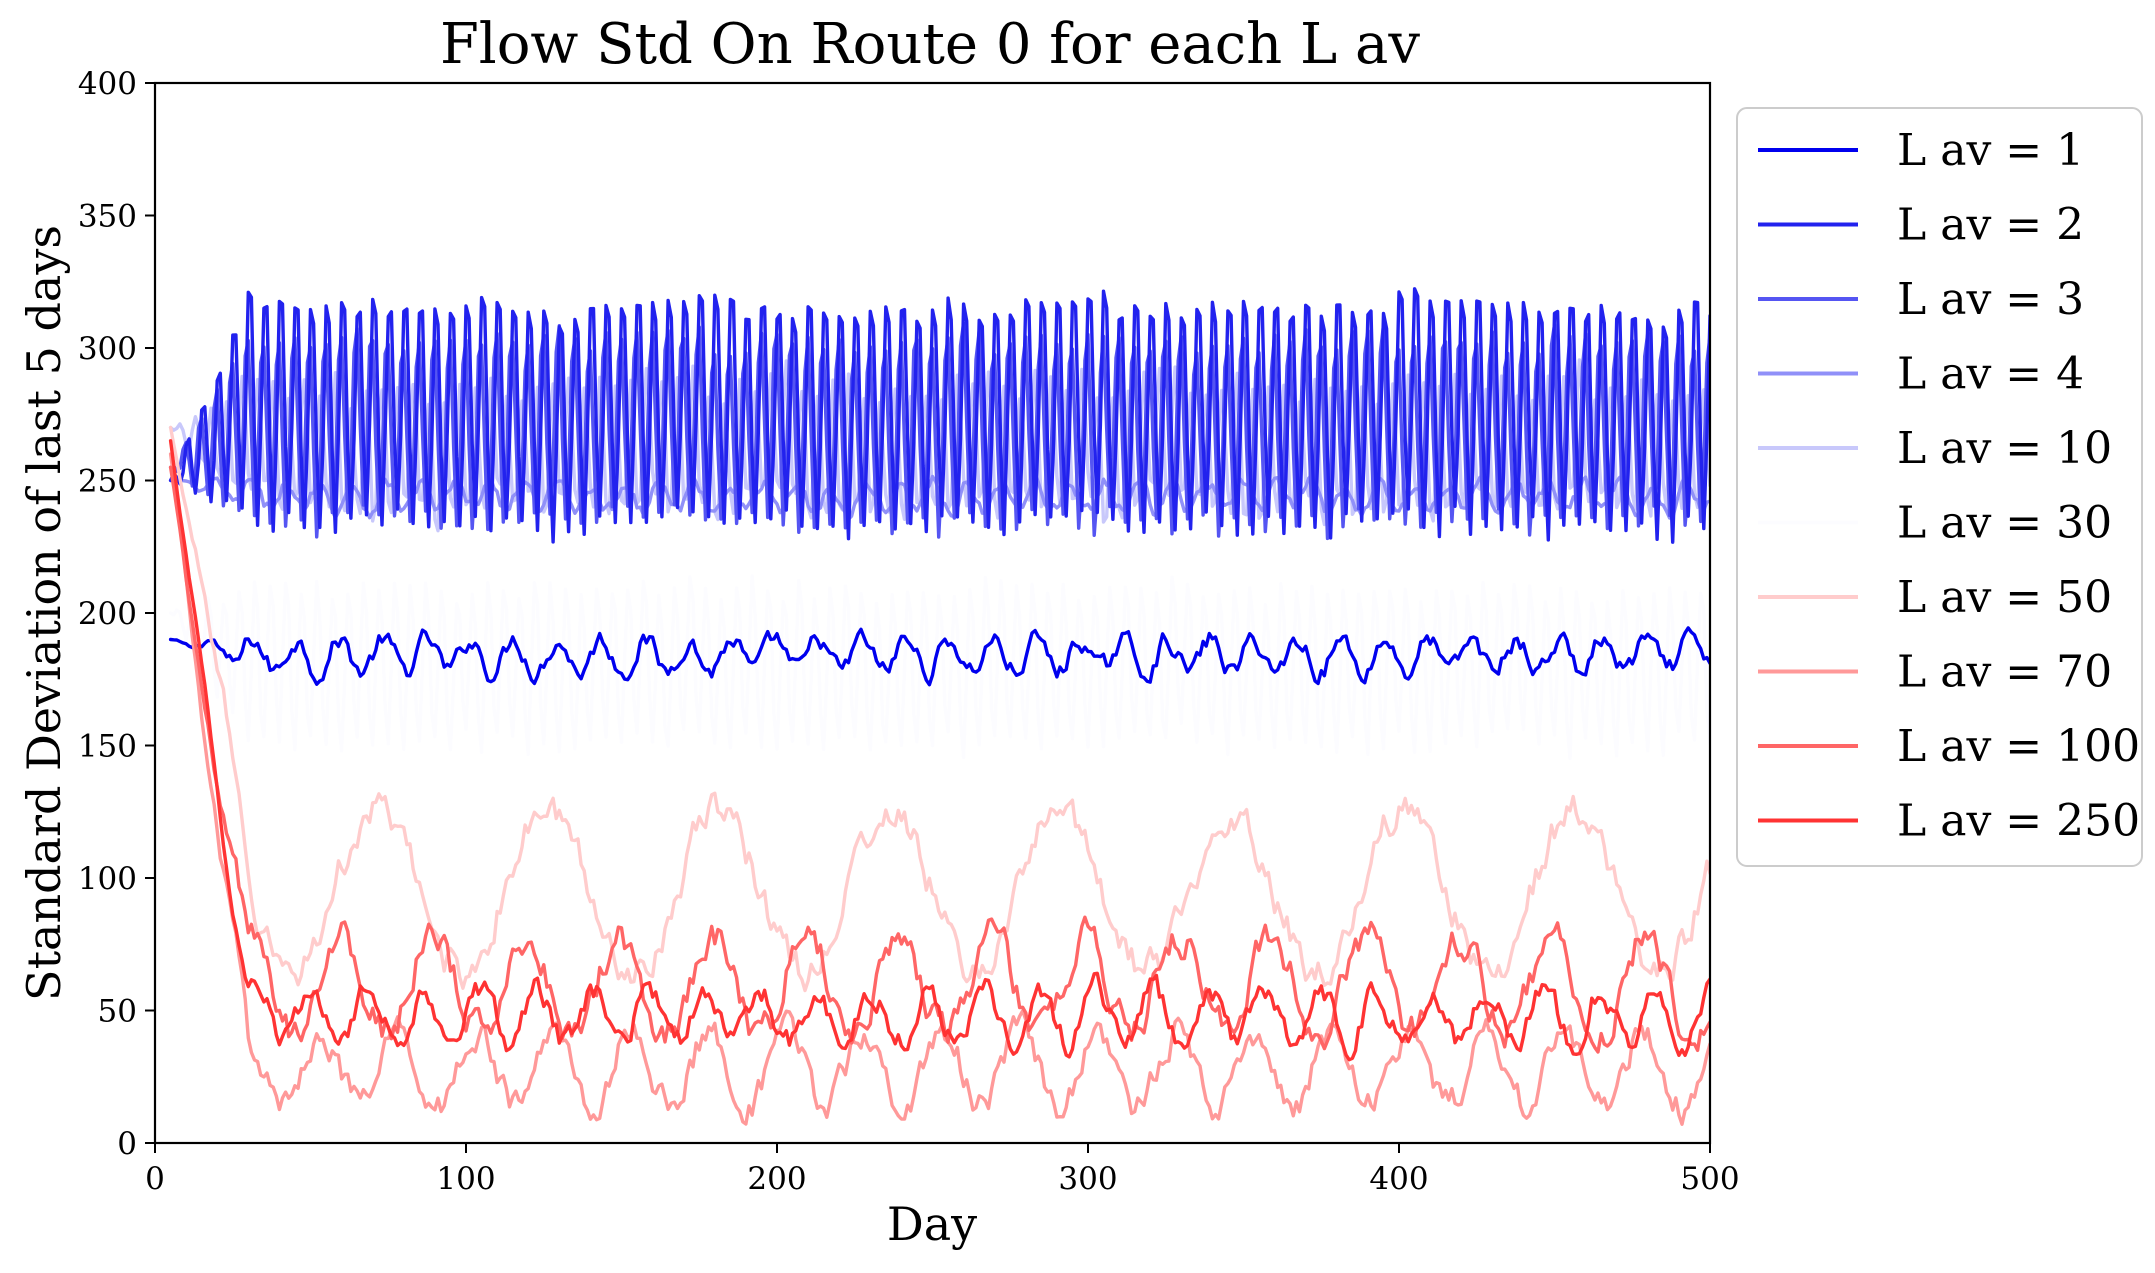 This screenshot has height=1273, width=2155. What do you see at coordinates (1709, 1179) in the screenshot?
I see `x-tick-label: 500` at bounding box center [1709, 1179].